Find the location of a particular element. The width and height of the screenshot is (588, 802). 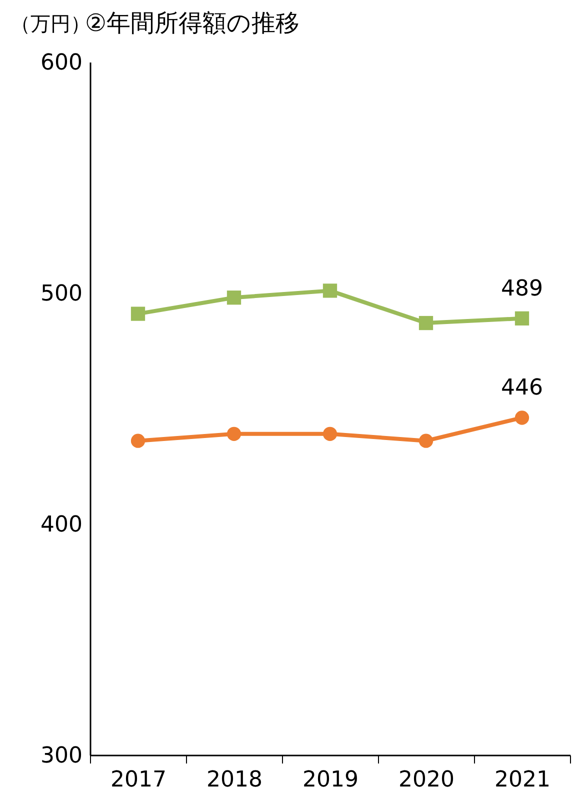

x-tick-label: 2017 is located at coordinates (138, 780).